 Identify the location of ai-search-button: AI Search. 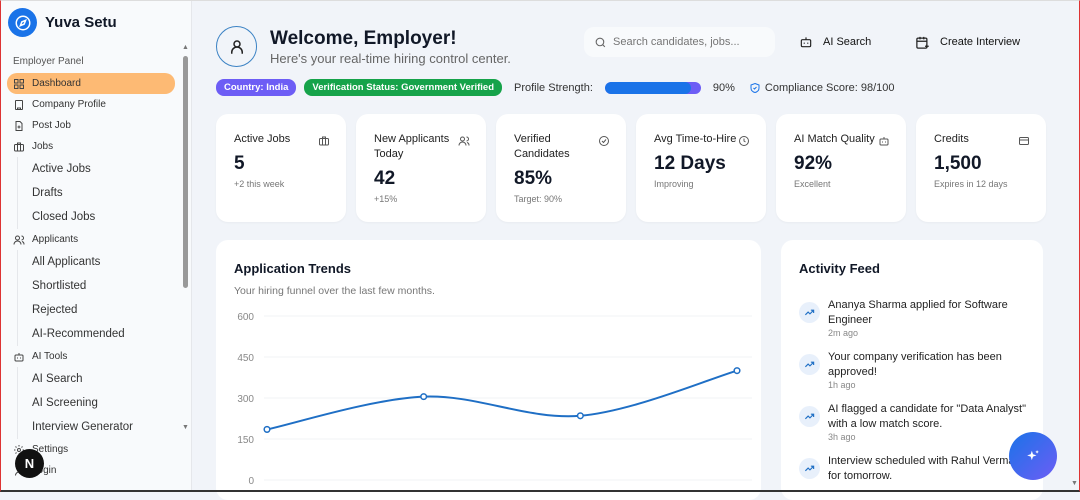
(835, 42).